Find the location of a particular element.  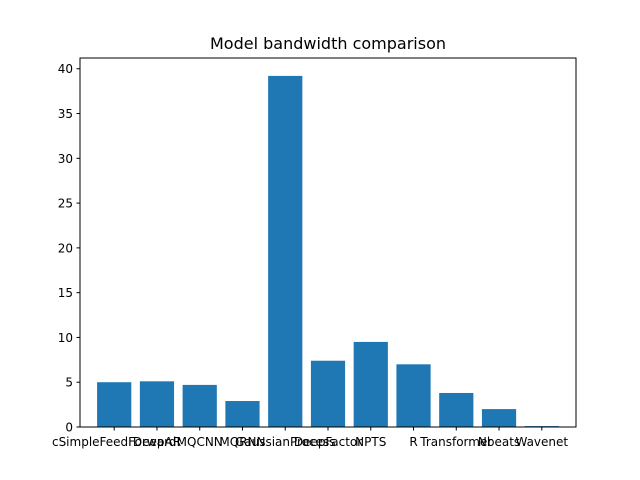

y-tick-label: 35 is located at coordinates (65, 114).